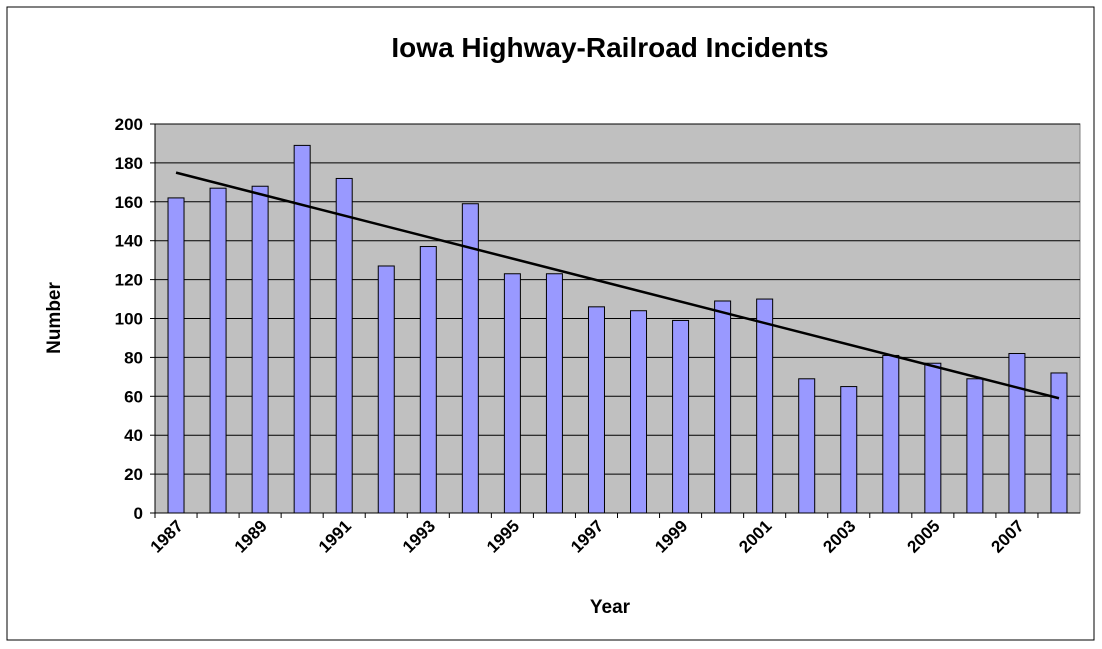  What do you see at coordinates (133, 474) in the screenshot?
I see `y-tick-label: 20` at bounding box center [133, 474].